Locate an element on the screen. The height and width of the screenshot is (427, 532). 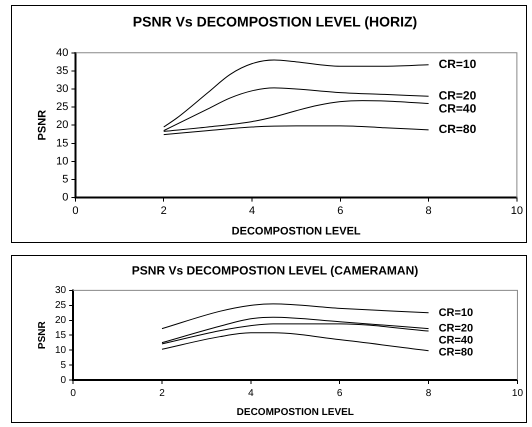
y-tick-label: 40 is located at coordinates (62, 52).